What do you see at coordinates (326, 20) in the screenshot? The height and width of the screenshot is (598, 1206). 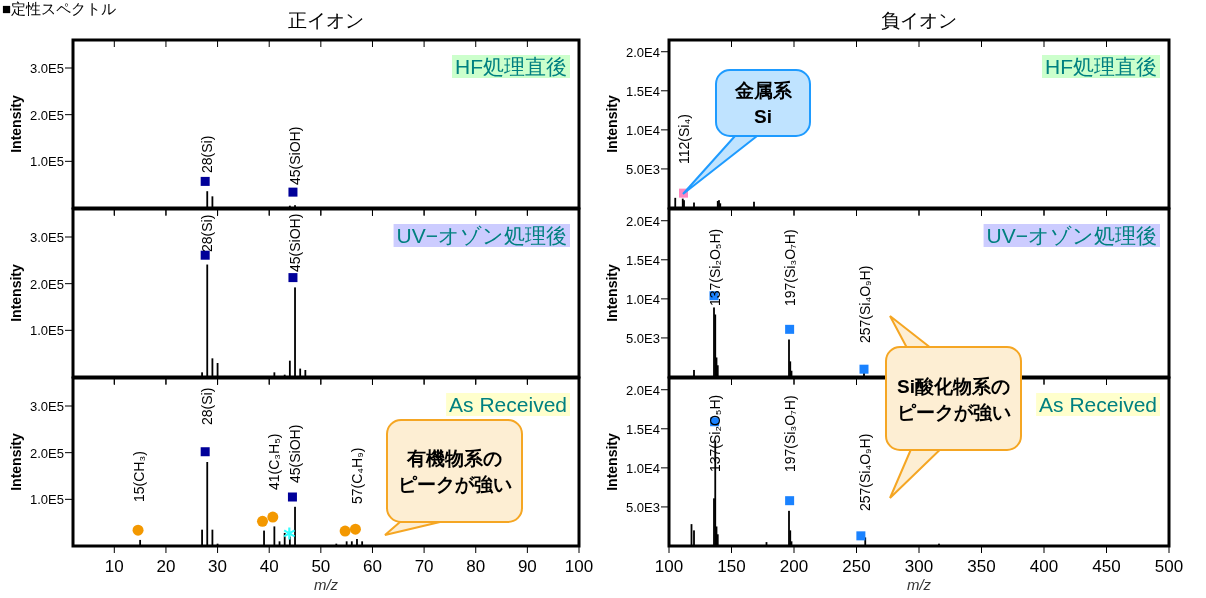 I see `chart-title: 正イオン` at bounding box center [326, 20].